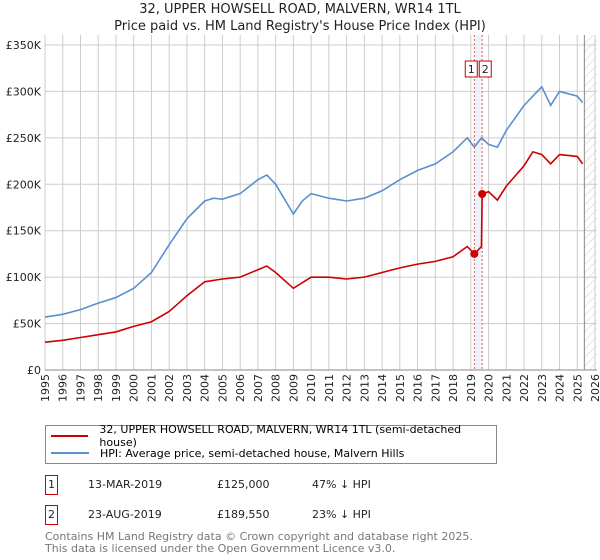  I want to click on y-tick-label: £0, so click(34, 370).